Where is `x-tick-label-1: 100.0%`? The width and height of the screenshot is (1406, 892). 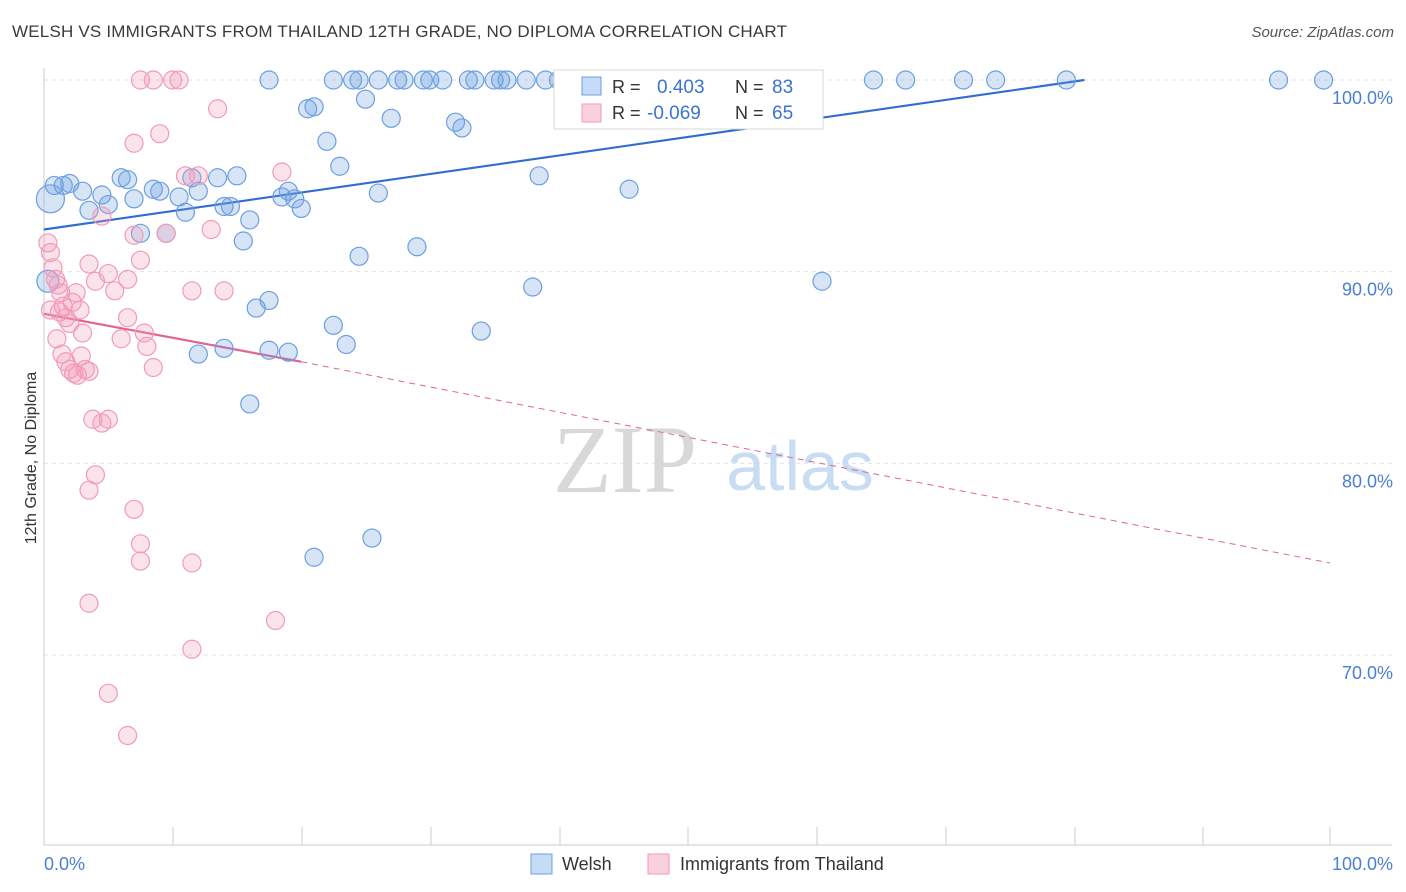 x-tick-label-1: 100.0% is located at coordinates (1362, 864).